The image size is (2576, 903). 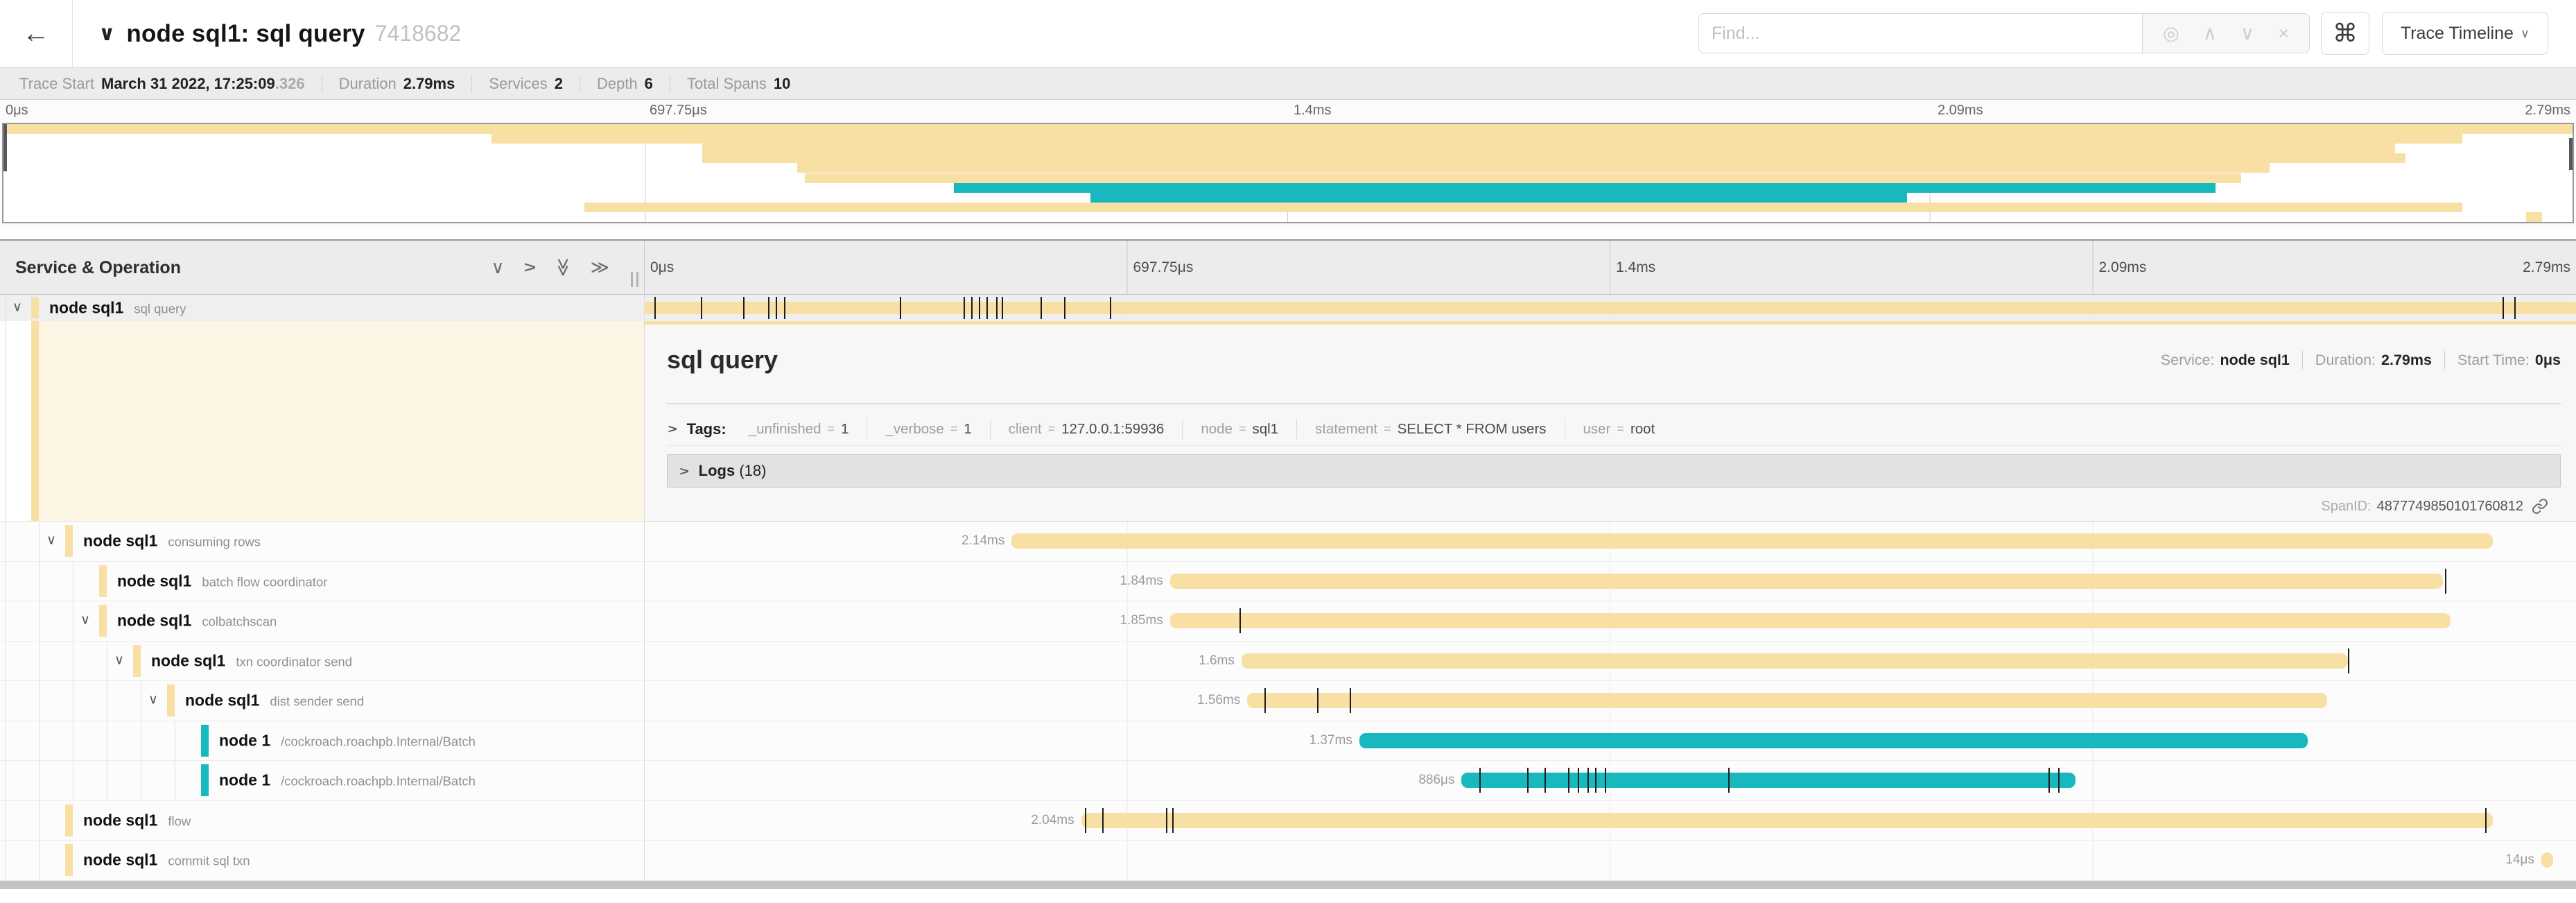 What do you see at coordinates (378, 781) in the screenshot?
I see `operation-name: /cockroach.roachpb.Internal/Batch` at bounding box center [378, 781].